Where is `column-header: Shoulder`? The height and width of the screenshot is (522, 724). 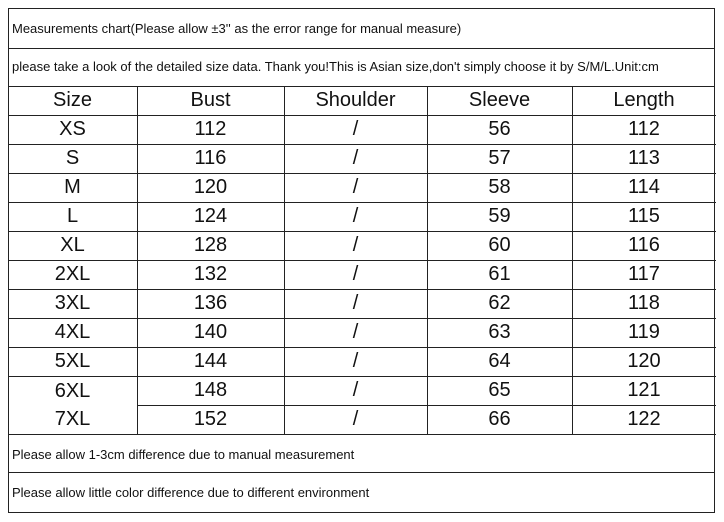 column-header: Shoulder is located at coordinates (356, 101).